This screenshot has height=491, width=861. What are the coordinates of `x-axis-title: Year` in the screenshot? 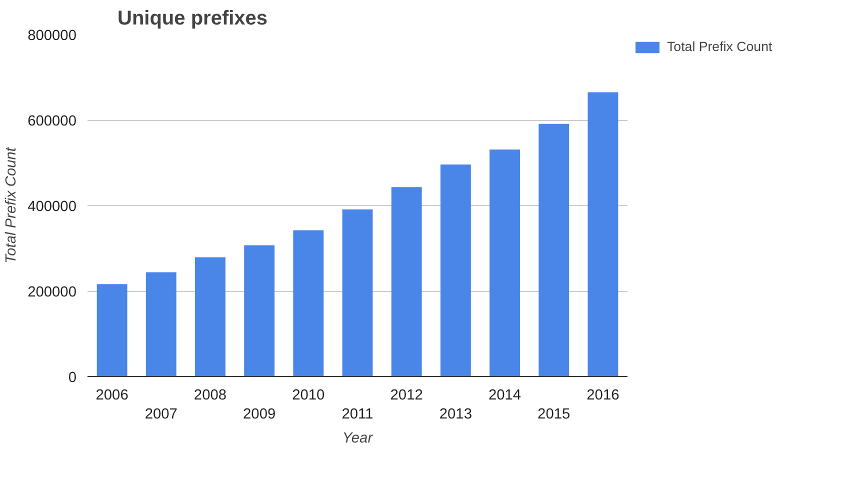 It's located at (358, 438).